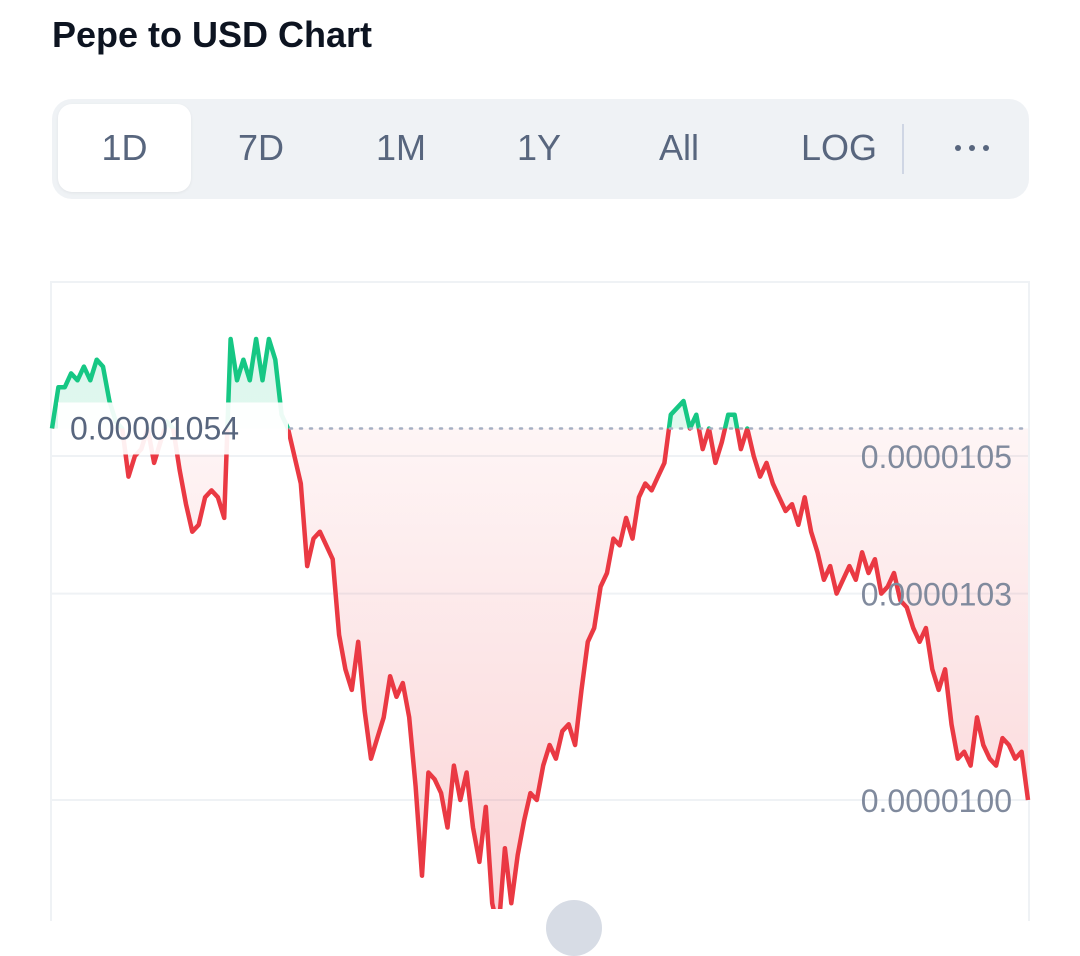 This screenshot has width=1080, height=956. What do you see at coordinates (678, 147) in the screenshot?
I see `tab-all: All` at bounding box center [678, 147].